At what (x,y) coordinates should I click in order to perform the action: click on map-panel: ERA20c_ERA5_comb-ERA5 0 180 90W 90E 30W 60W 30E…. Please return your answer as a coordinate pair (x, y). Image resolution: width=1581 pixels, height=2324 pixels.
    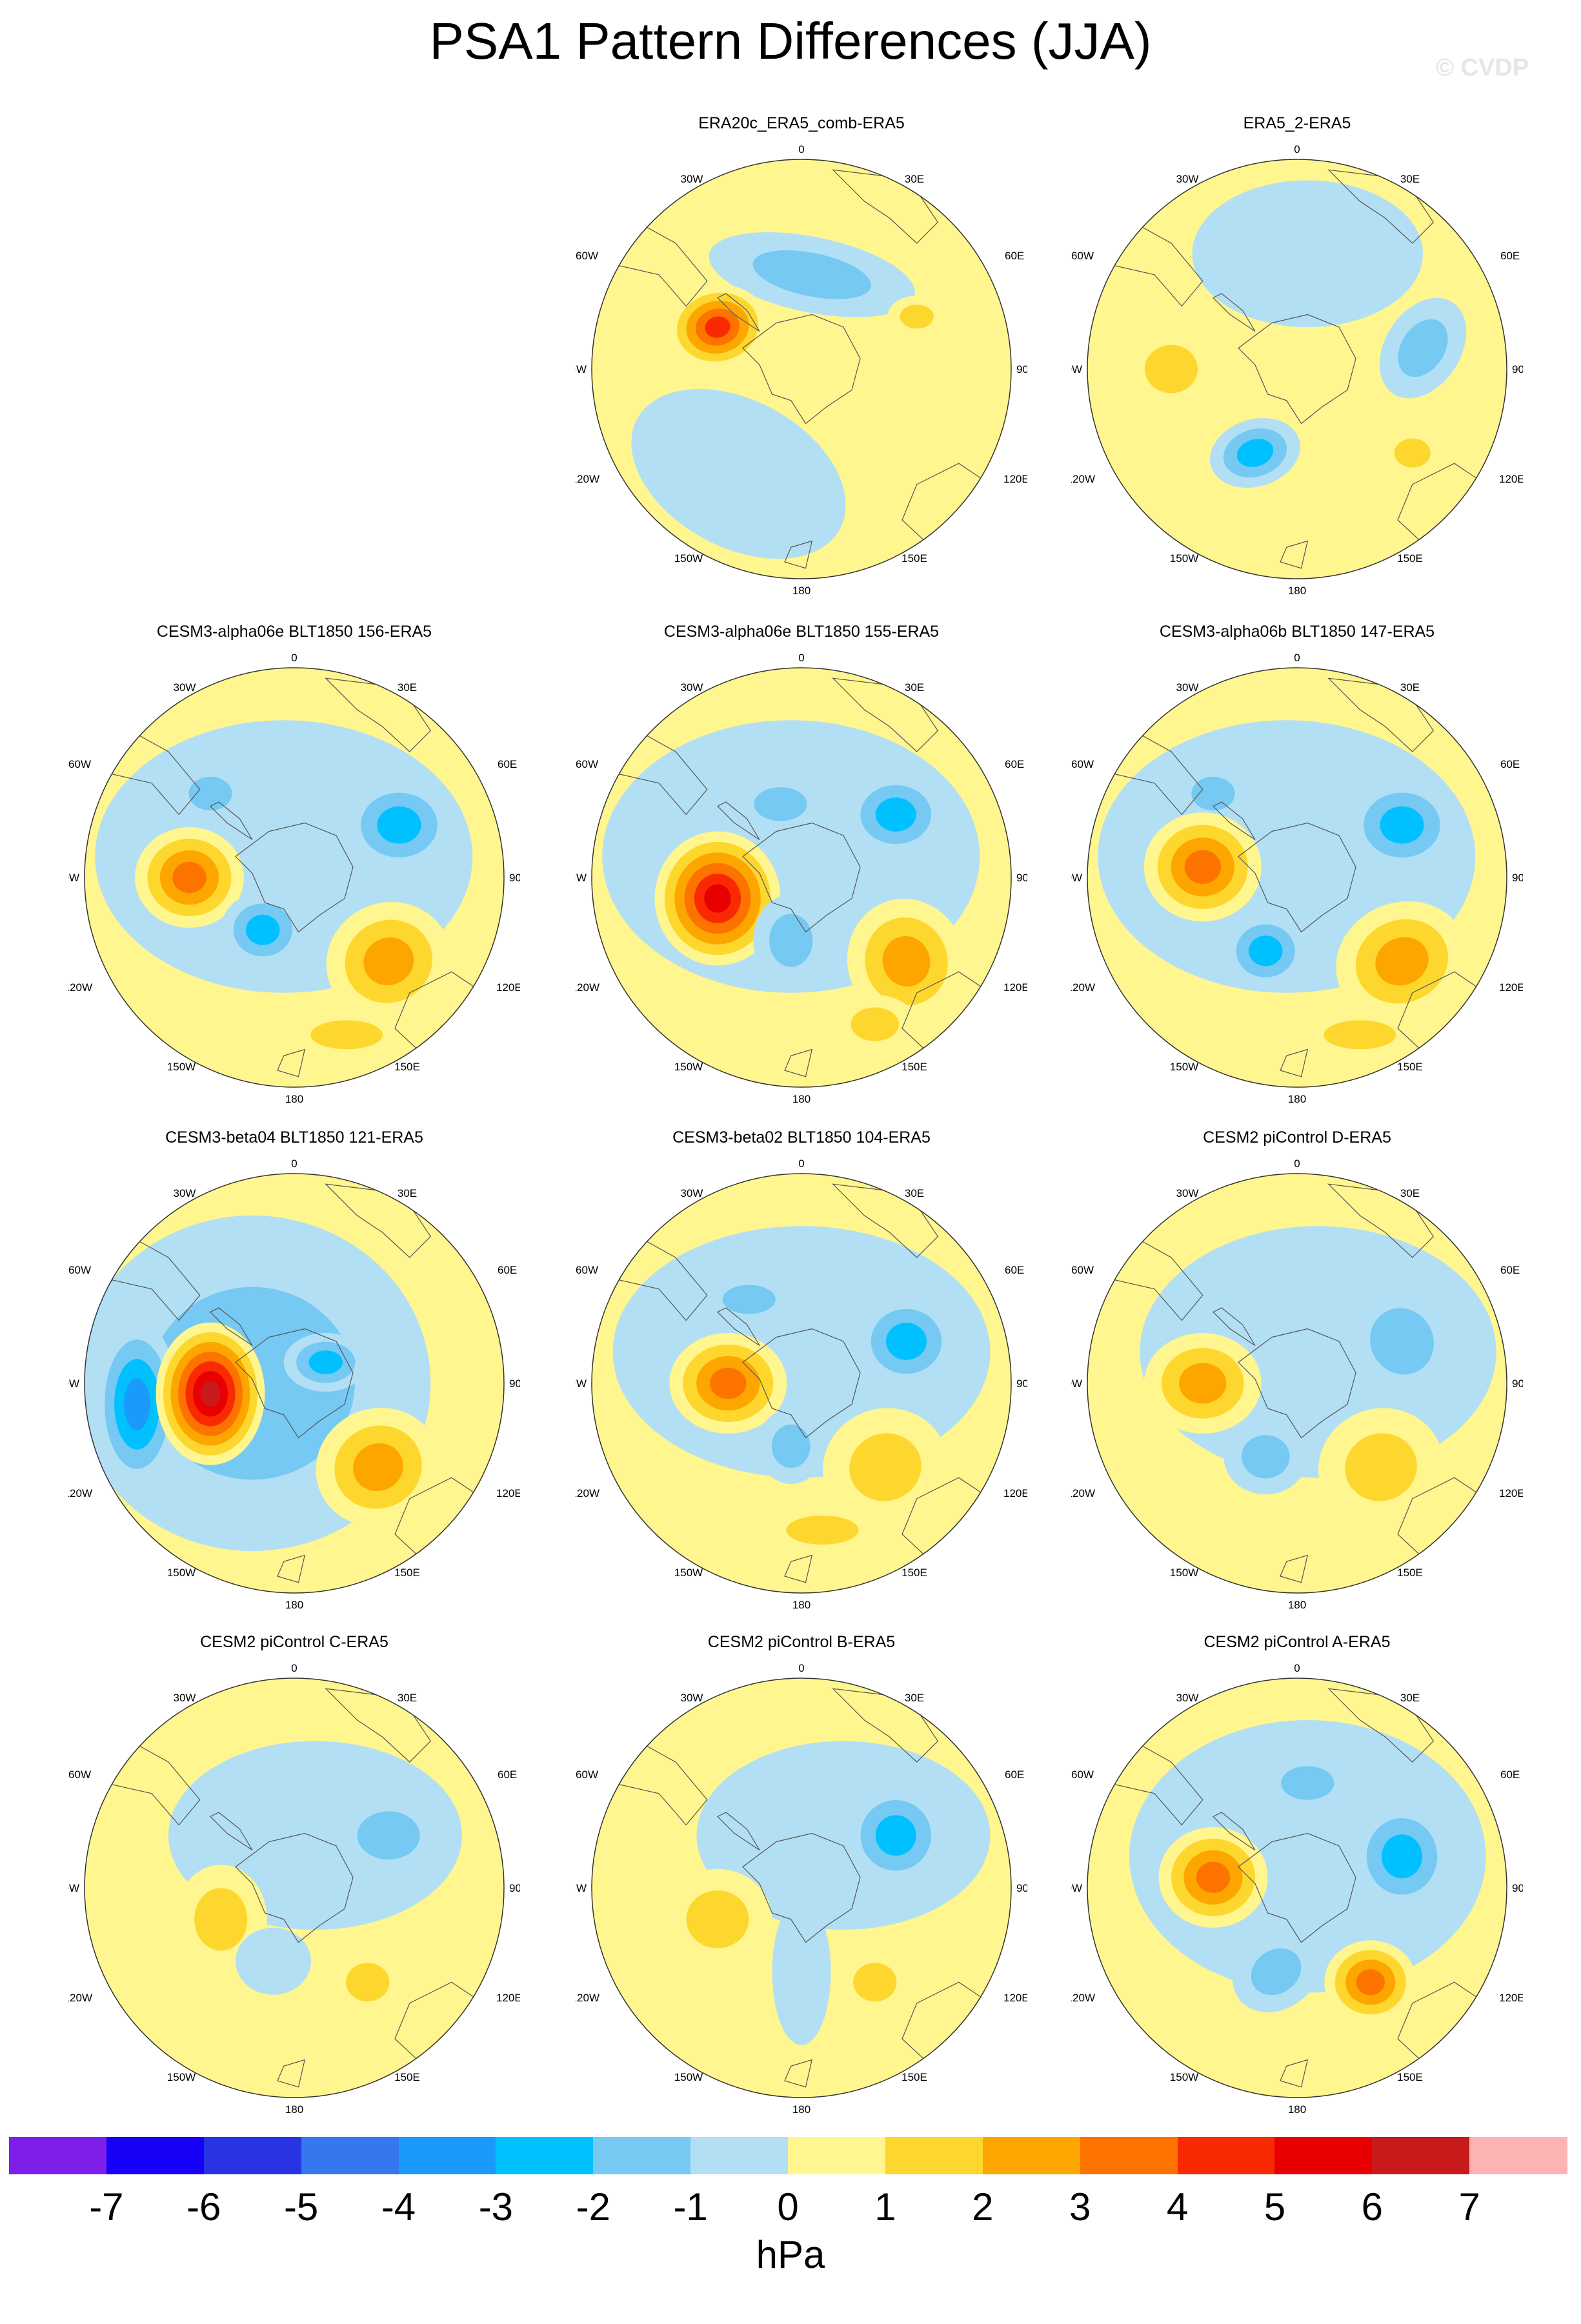
    Looking at the image, I should click on (801, 367).